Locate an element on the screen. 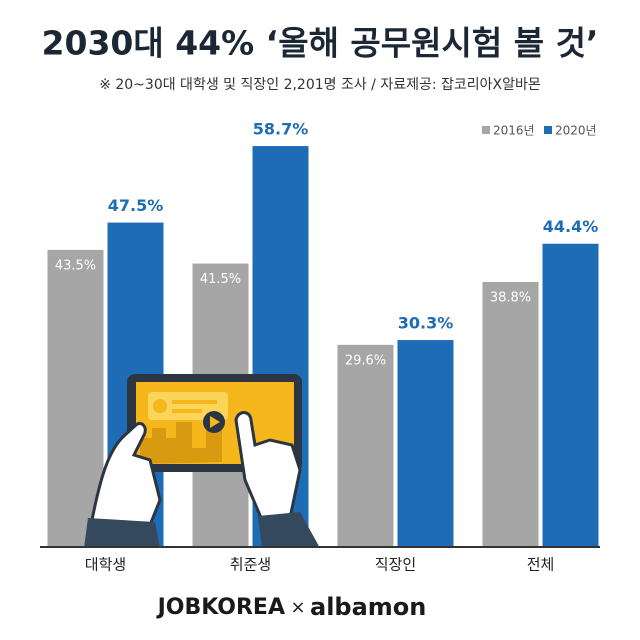 The width and height of the screenshot is (640, 640). left-sleeve is located at coordinates (122, 533).